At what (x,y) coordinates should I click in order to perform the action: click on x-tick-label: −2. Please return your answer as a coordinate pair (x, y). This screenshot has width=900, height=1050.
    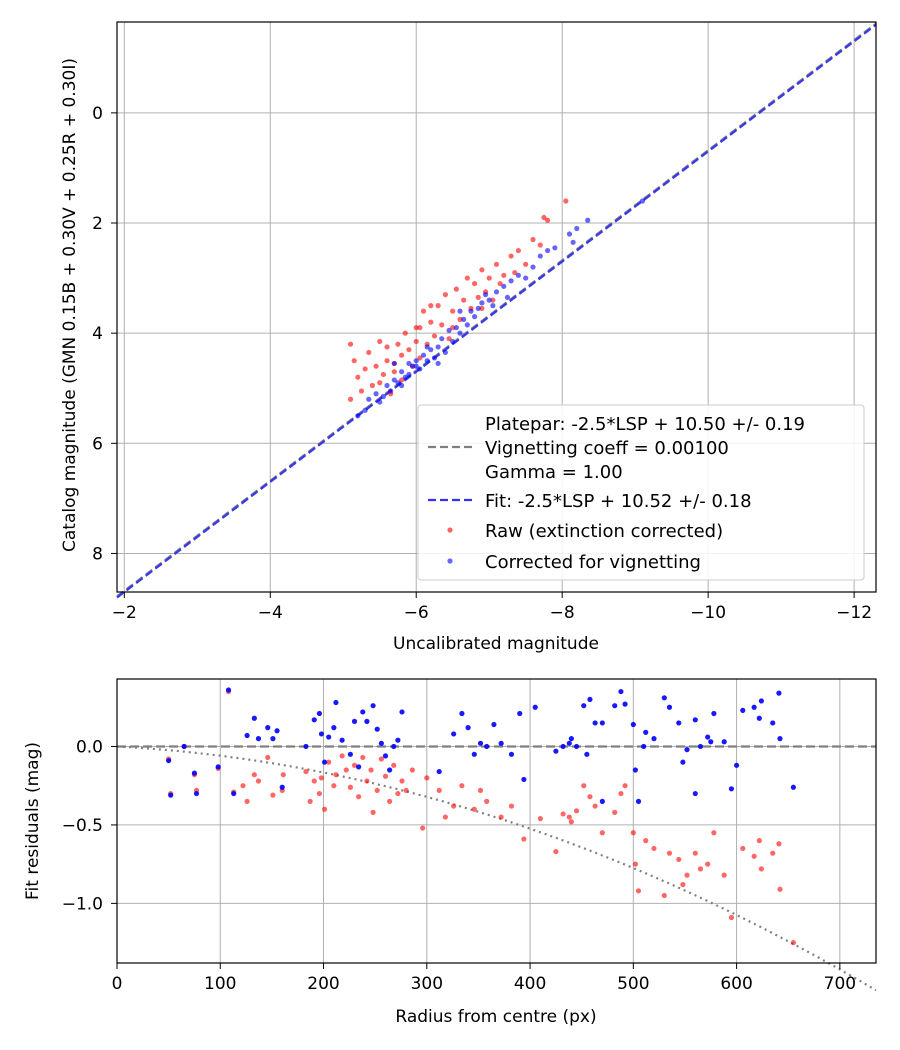
    Looking at the image, I should click on (124, 613).